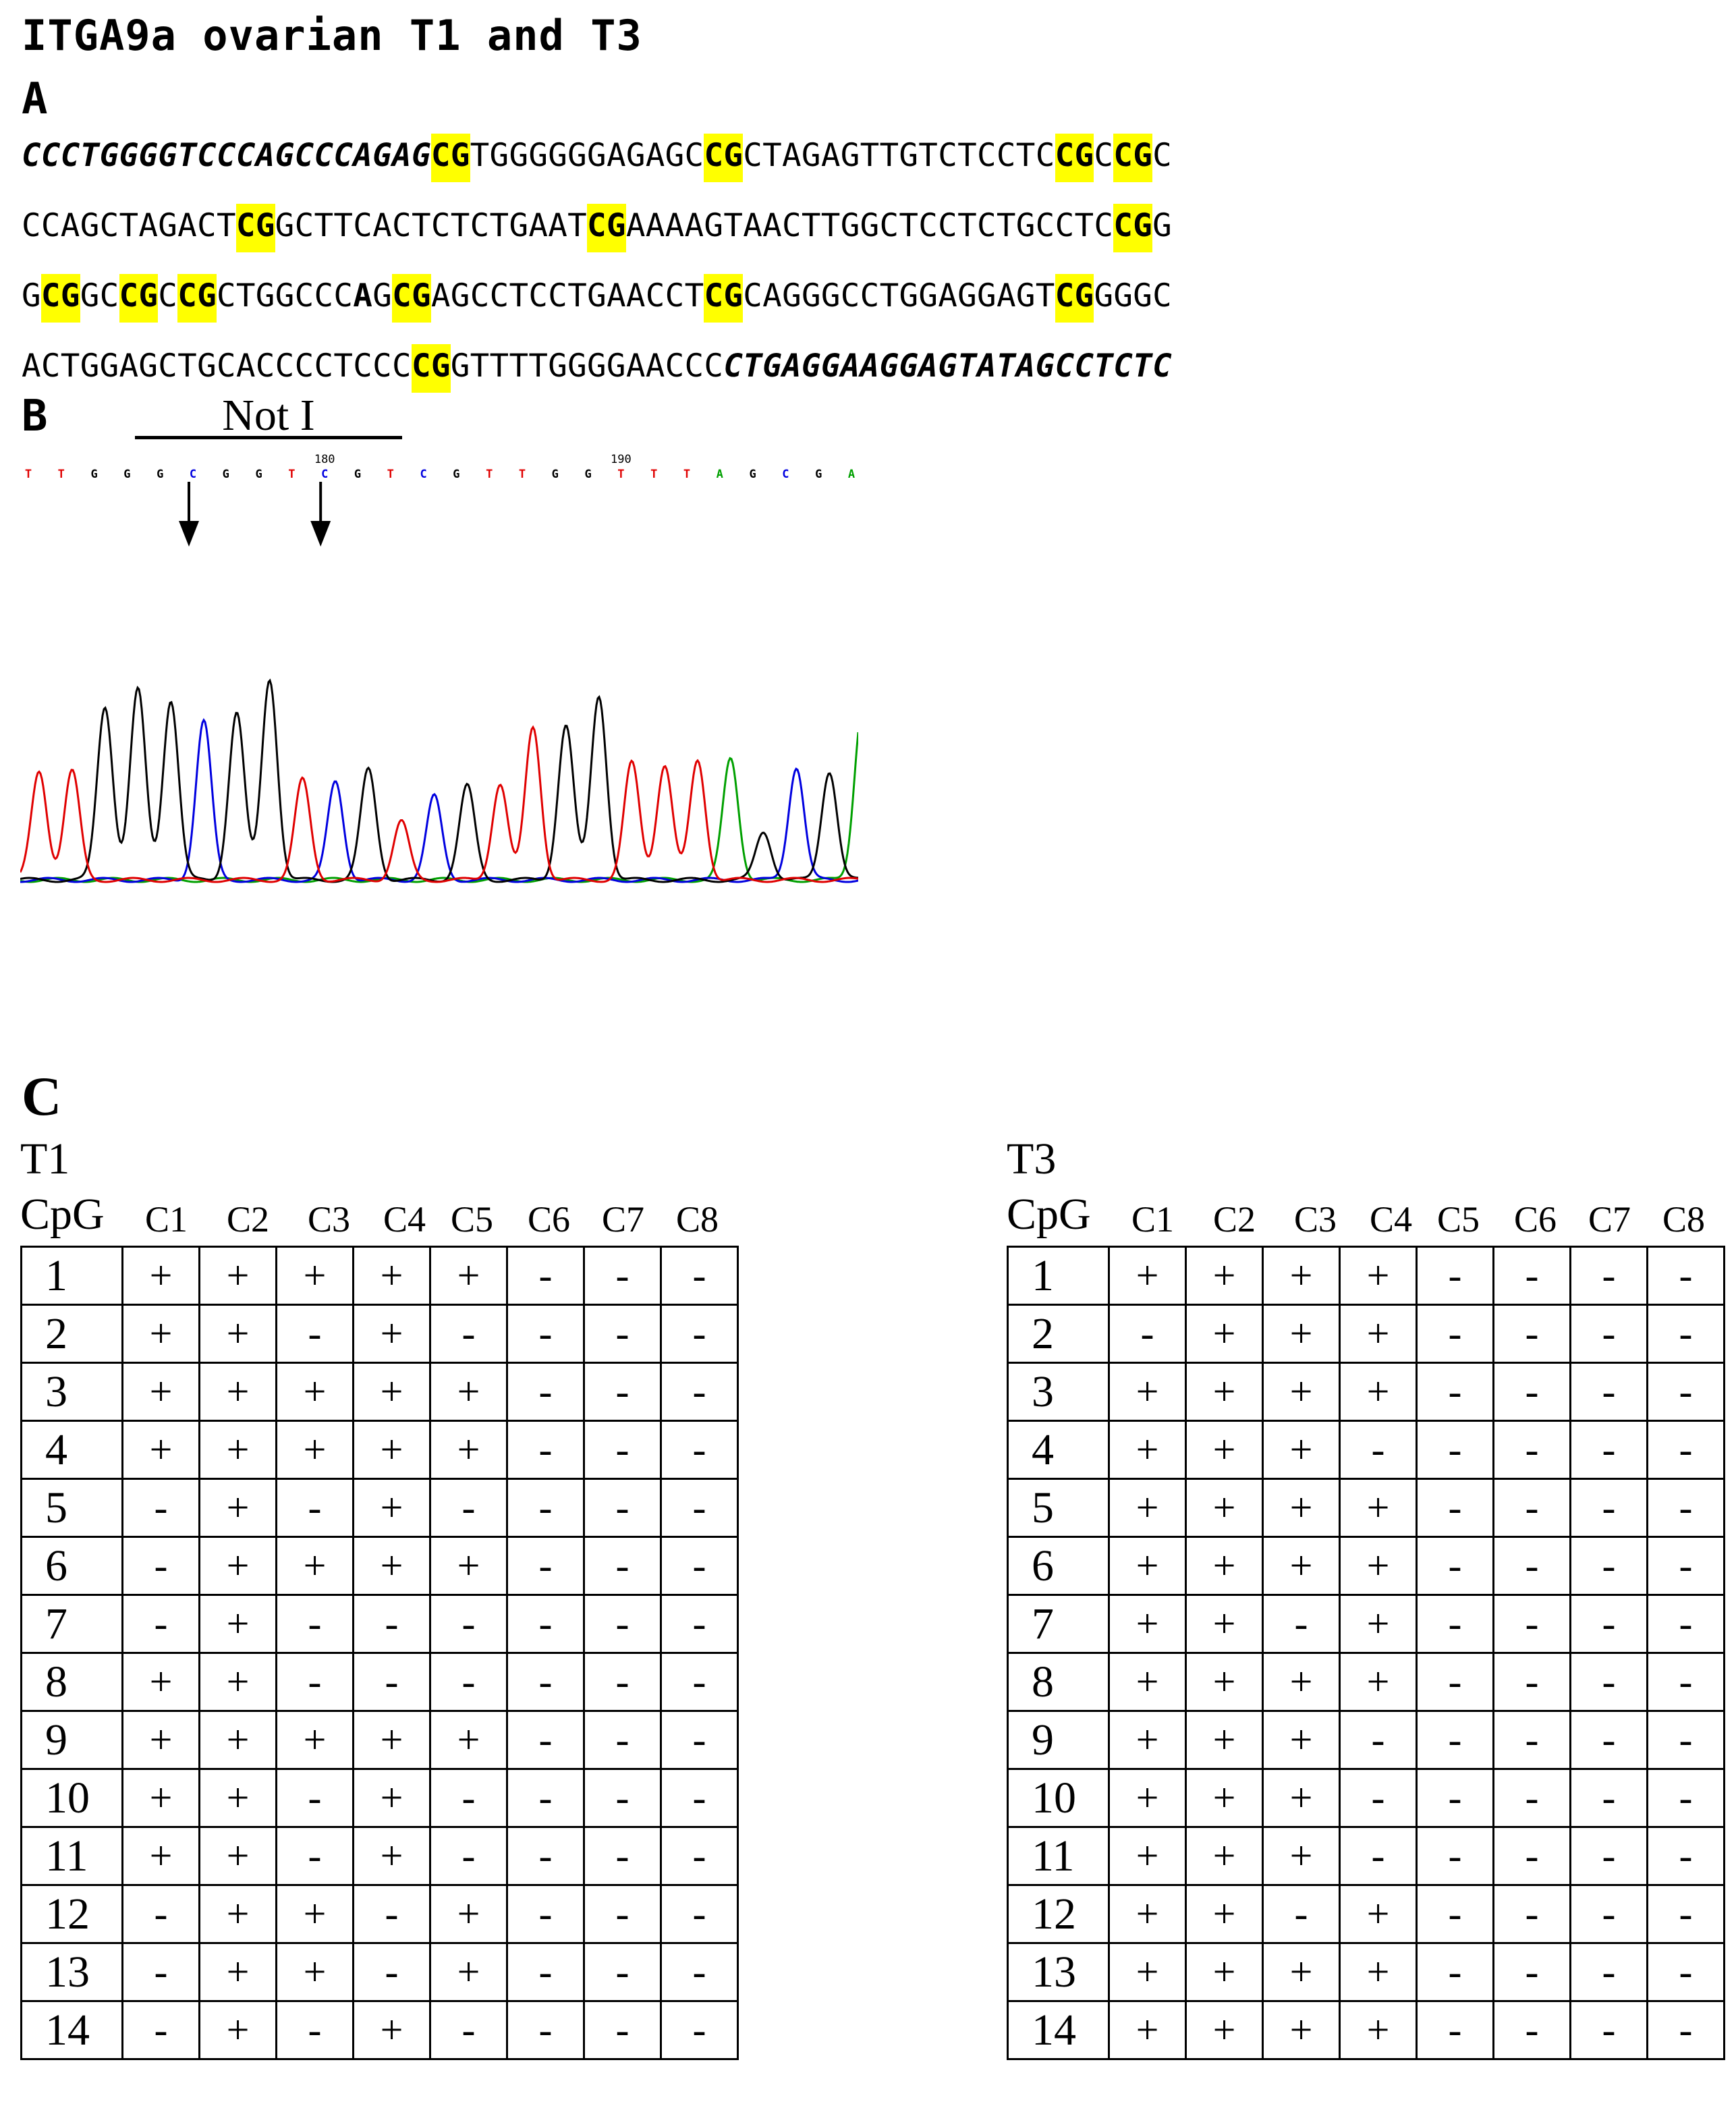 The height and width of the screenshot is (2106, 1736). I want to click on table-row: 10 + + + - - - - -, so click(1366, 1798).